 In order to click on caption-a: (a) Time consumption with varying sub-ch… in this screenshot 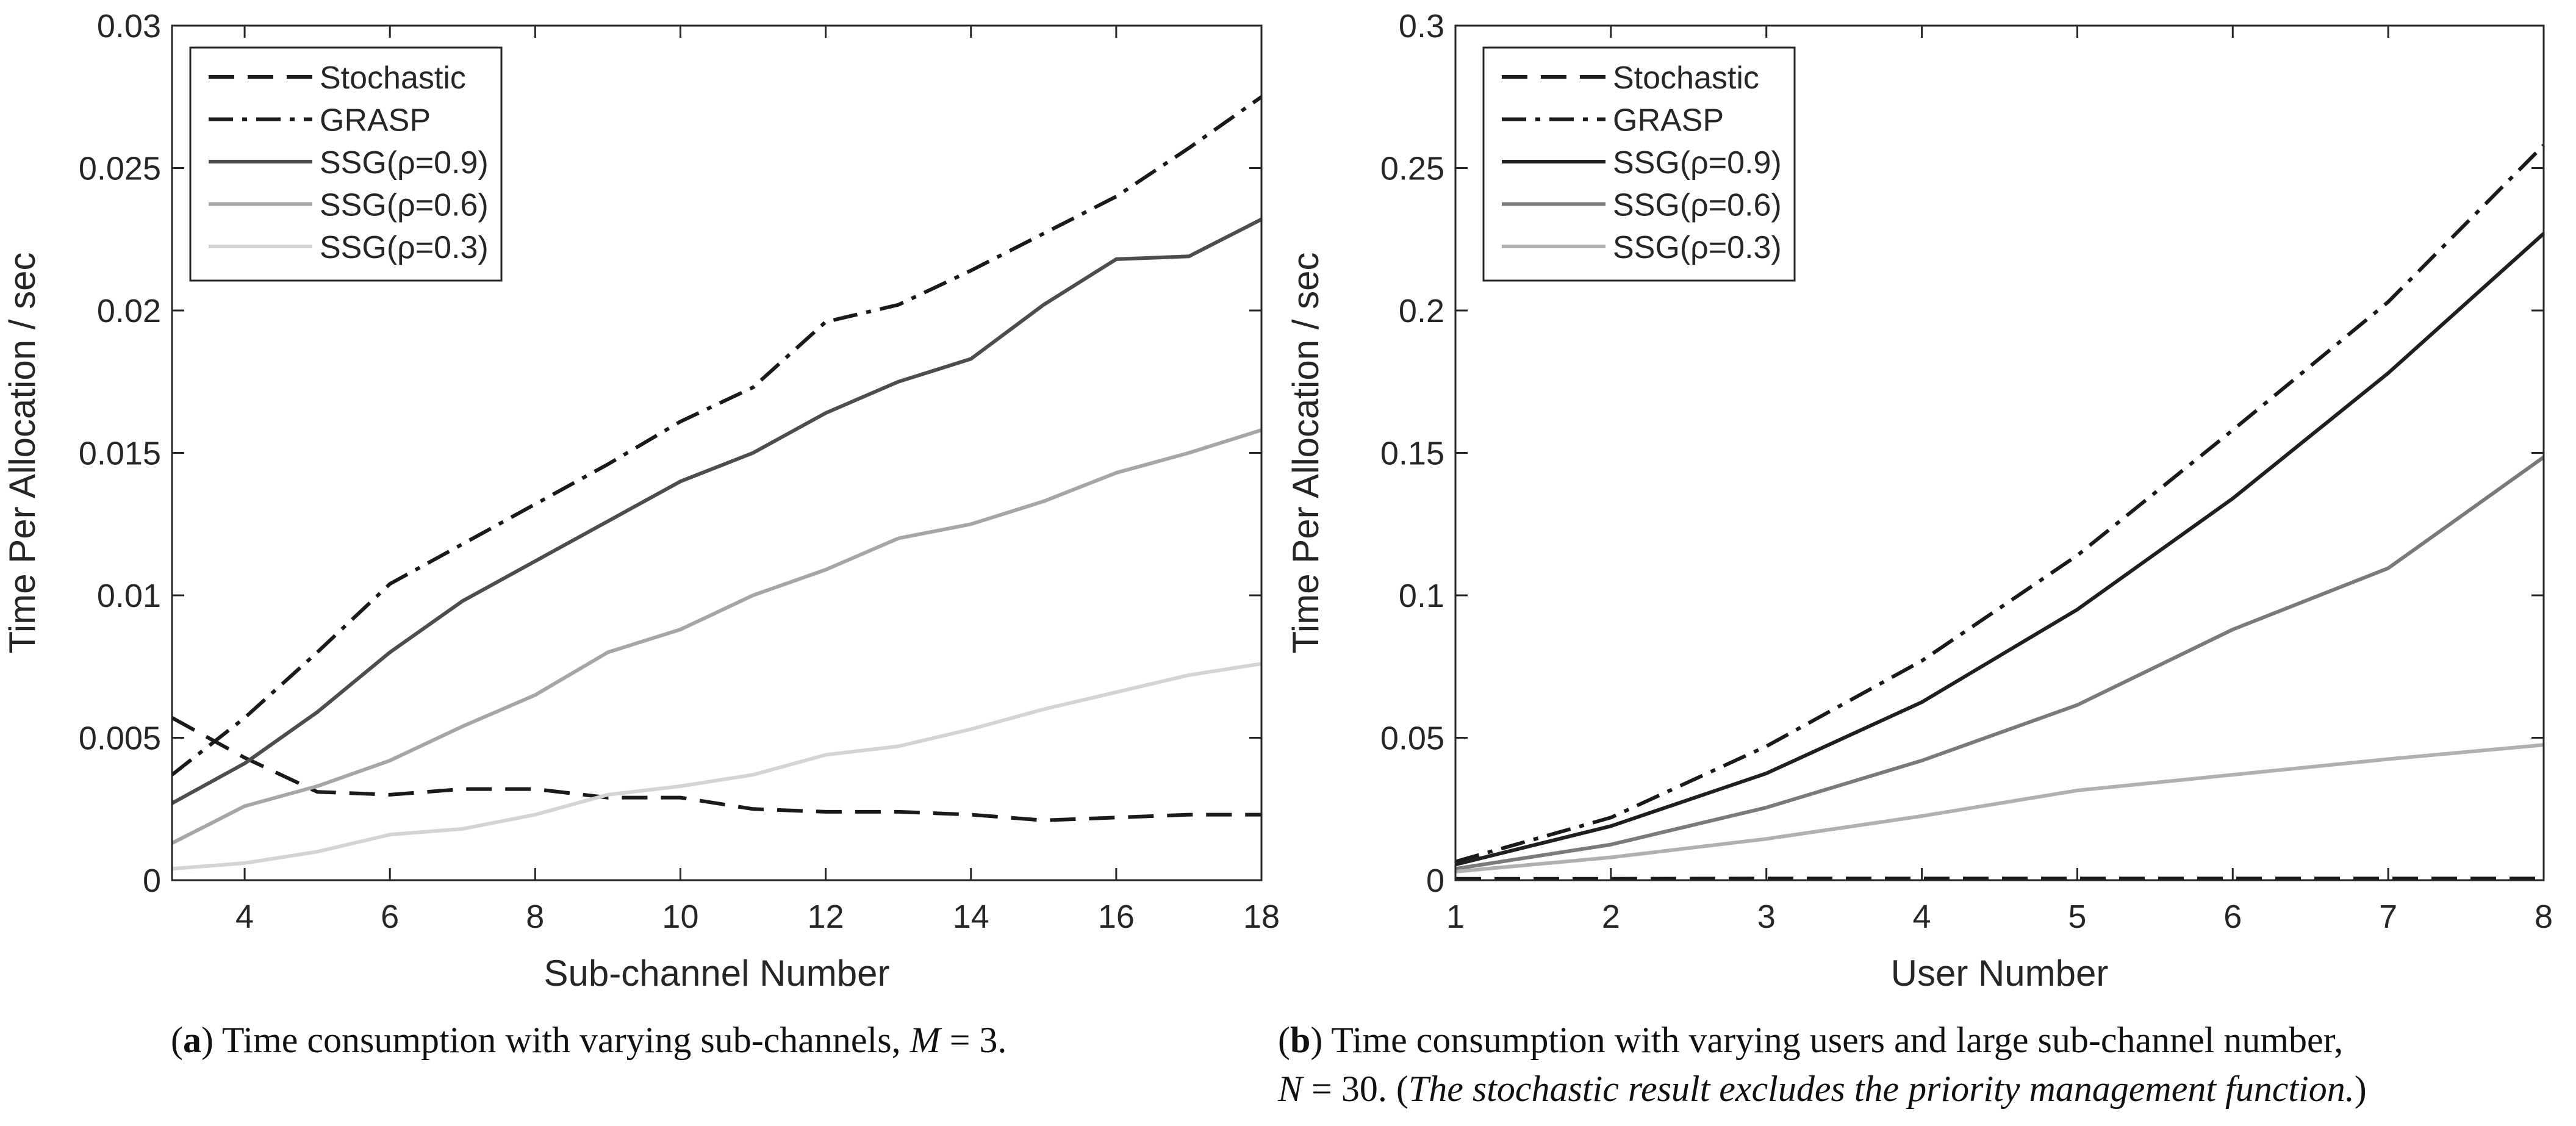, I will do `click(589, 1040)`.